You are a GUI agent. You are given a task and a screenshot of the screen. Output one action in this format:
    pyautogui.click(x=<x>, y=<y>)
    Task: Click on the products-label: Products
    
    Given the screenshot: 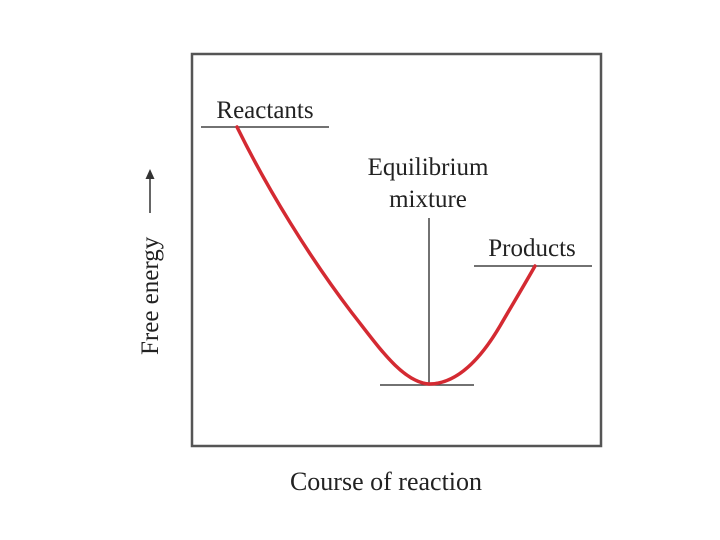 What is the action you would take?
    pyautogui.click(x=532, y=248)
    